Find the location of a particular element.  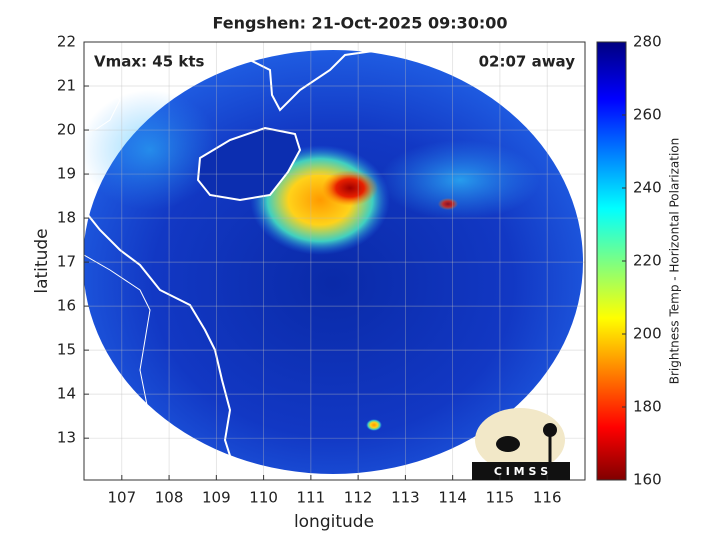

logo-text: C I M S S is located at coordinates (521, 471).